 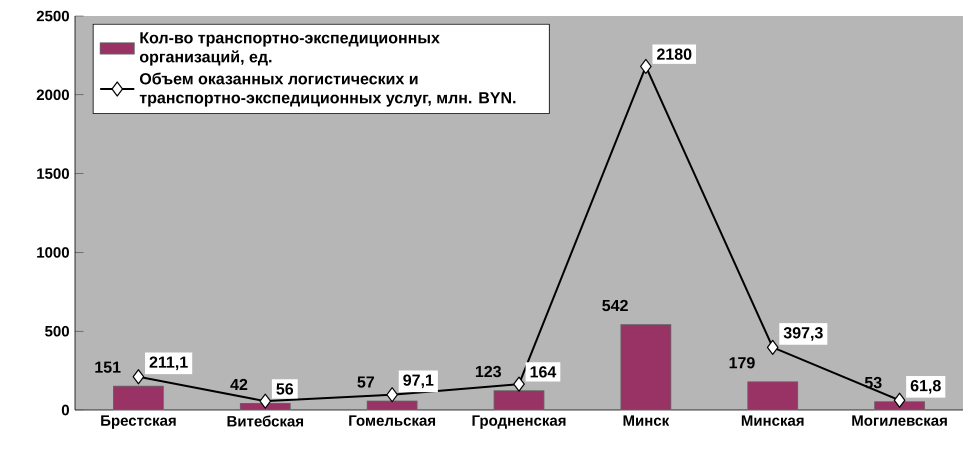 I want to click on data-label: 56, so click(x=285, y=389).